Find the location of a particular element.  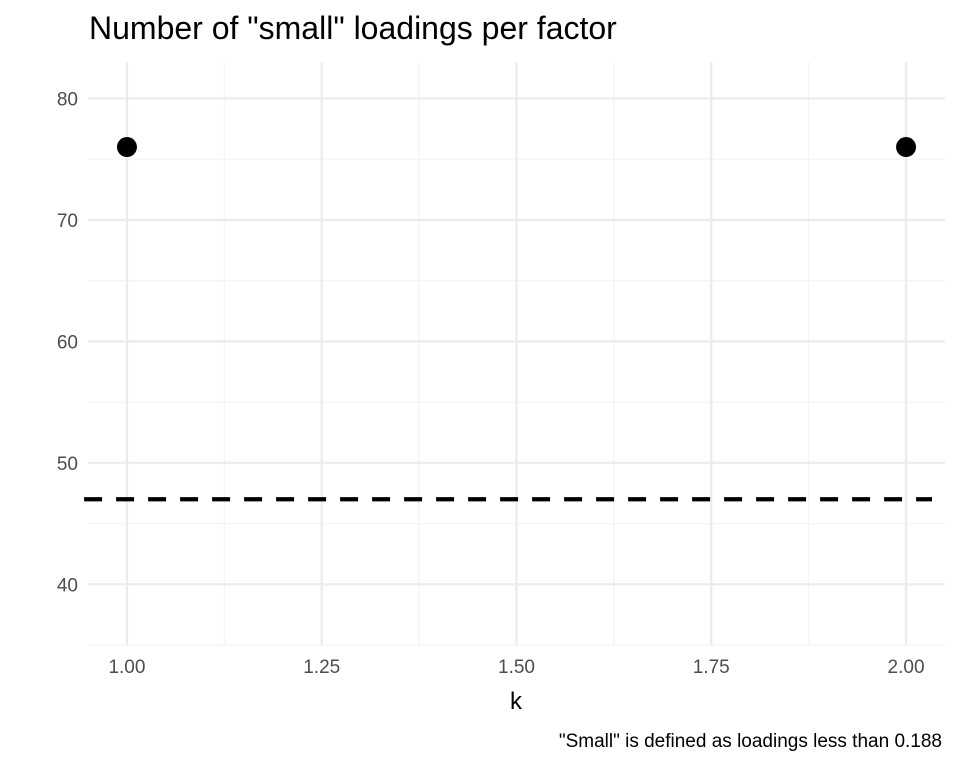

y-tick-label: 70 is located at coordinates (67, 221).